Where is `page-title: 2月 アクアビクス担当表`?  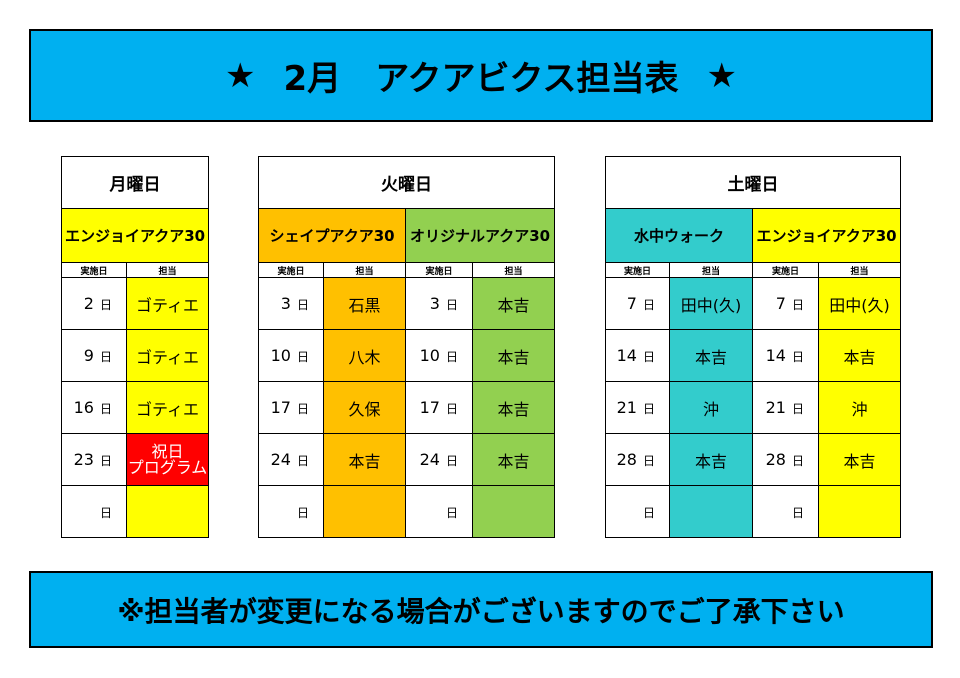
page-title: 2月 アクアビクス担当表 is located at coordinates (481, 79).